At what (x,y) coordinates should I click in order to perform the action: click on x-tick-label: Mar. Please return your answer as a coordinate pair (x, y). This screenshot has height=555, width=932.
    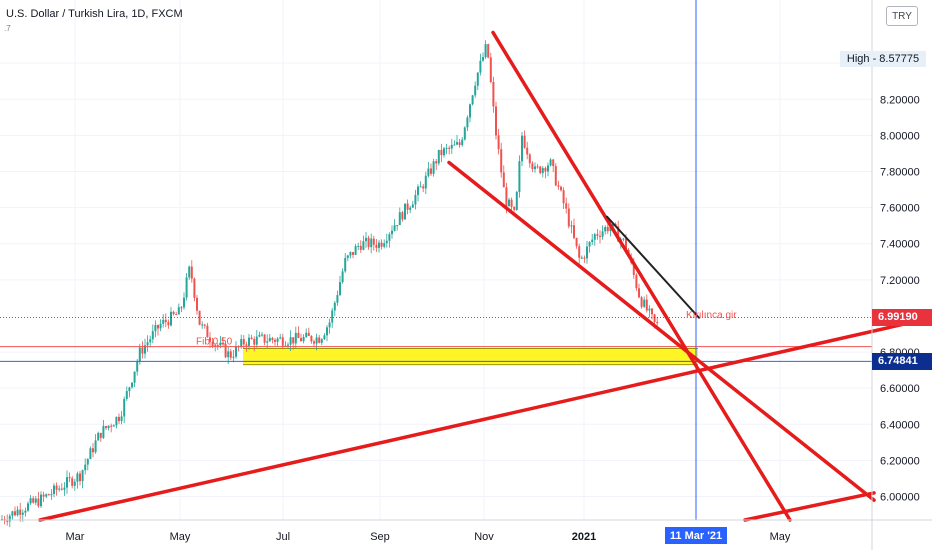
    Looking at the image, I should click on (75, 537).